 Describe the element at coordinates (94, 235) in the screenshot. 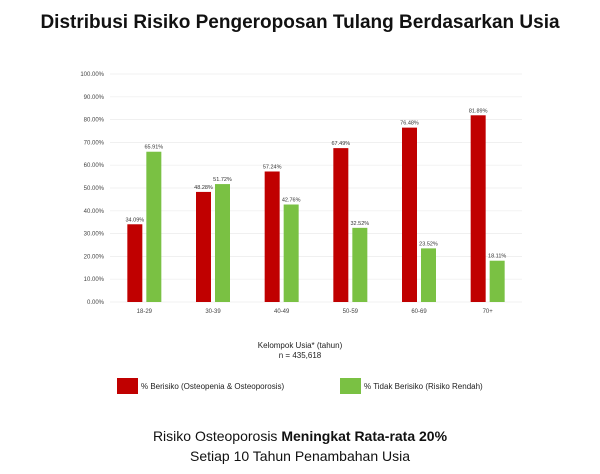

I see `y-tick-label: 30.00%` at that location.